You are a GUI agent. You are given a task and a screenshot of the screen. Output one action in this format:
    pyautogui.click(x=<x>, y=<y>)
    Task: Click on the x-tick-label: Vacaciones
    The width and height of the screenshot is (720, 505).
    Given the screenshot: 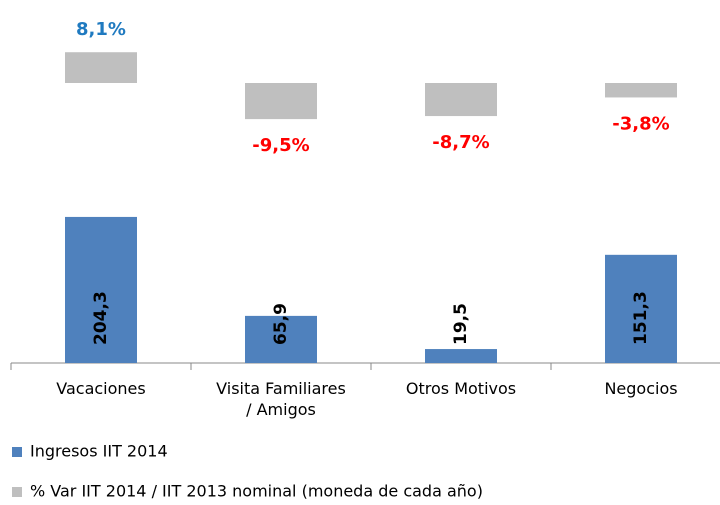 What is the action you would take?
    pyautogui.click(x=101, y=388)
    